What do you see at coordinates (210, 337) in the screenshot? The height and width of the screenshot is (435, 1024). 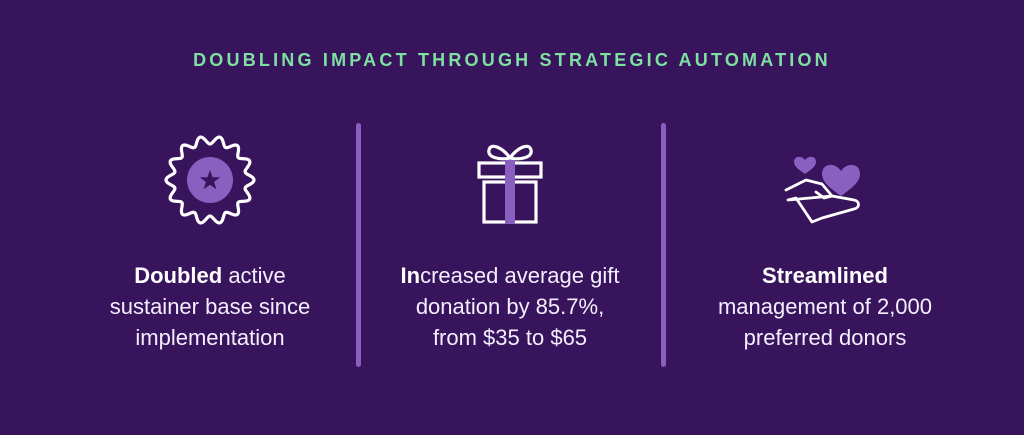 I see `stat-line: implementation` at bounding box center [210, 337].